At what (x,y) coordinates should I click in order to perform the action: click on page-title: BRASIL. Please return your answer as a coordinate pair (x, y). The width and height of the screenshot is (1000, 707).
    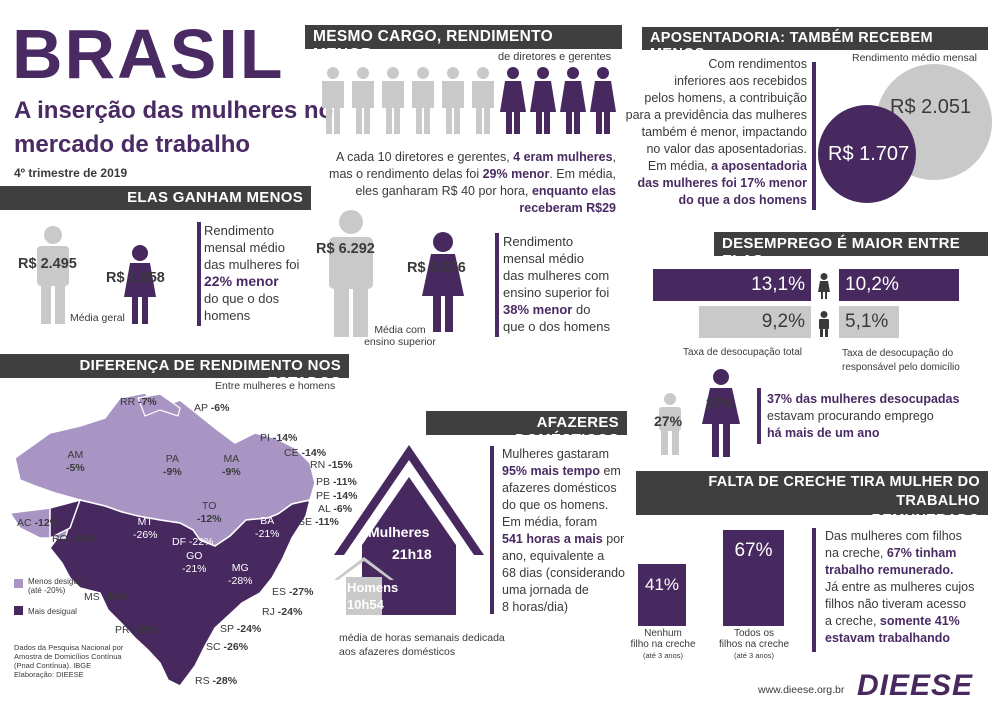
    Looking at the image, I should click on (148, 54).